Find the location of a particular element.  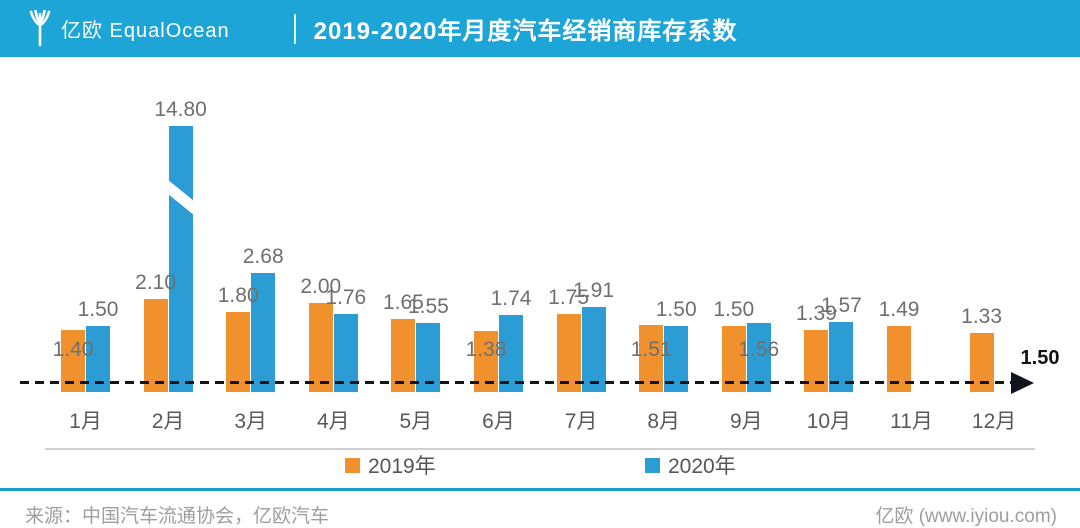

bar-2019年-5月 is located at coordinates (403, 355).